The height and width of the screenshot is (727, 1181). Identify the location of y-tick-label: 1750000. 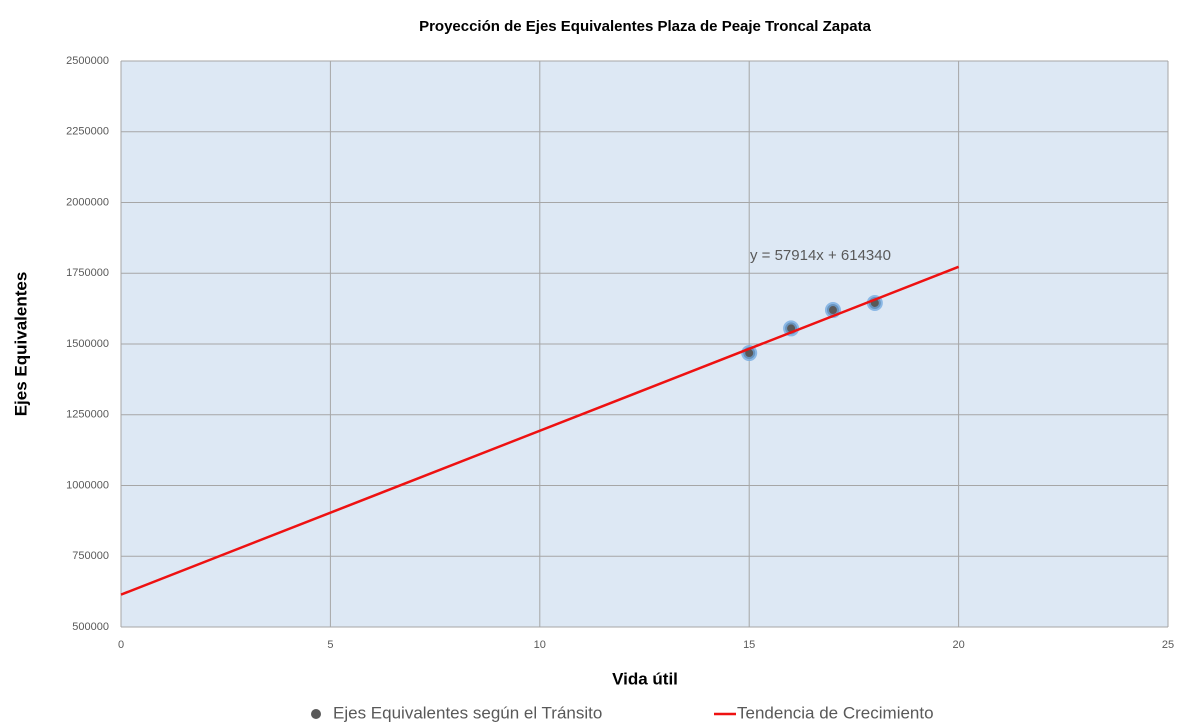
(87, 273).